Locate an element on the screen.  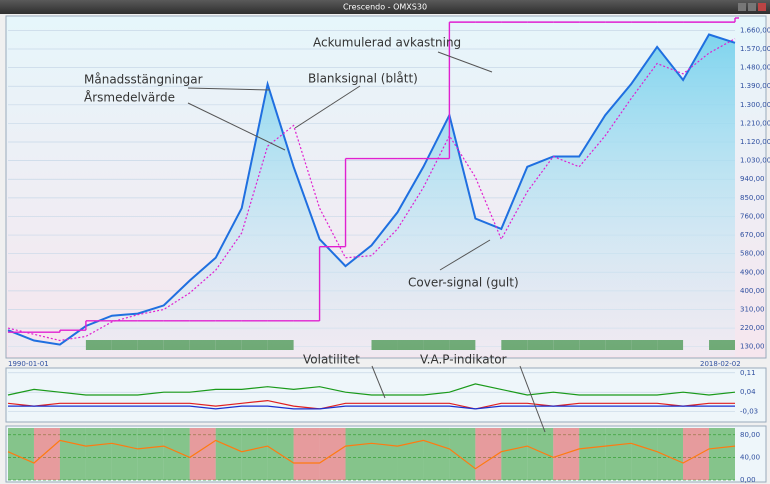
annotation: Volatilitet is located at coordinates (331, 360).